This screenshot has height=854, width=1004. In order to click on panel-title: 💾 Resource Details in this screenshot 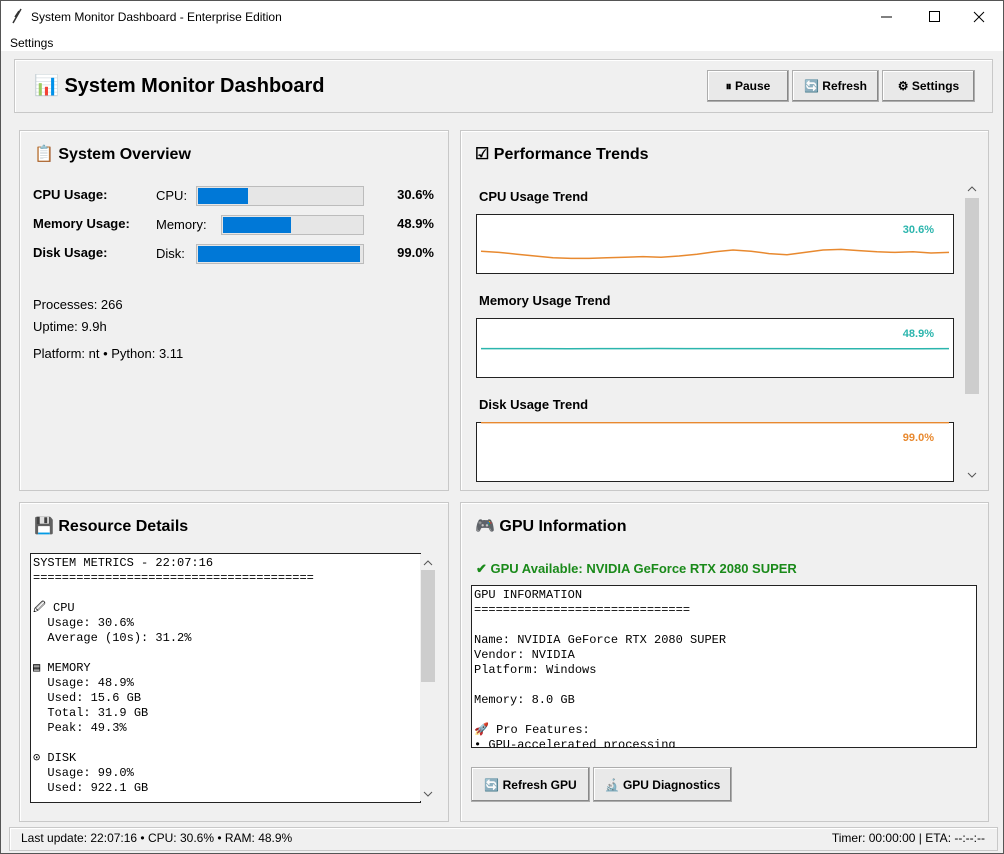, I will do `click(111, 526)`.